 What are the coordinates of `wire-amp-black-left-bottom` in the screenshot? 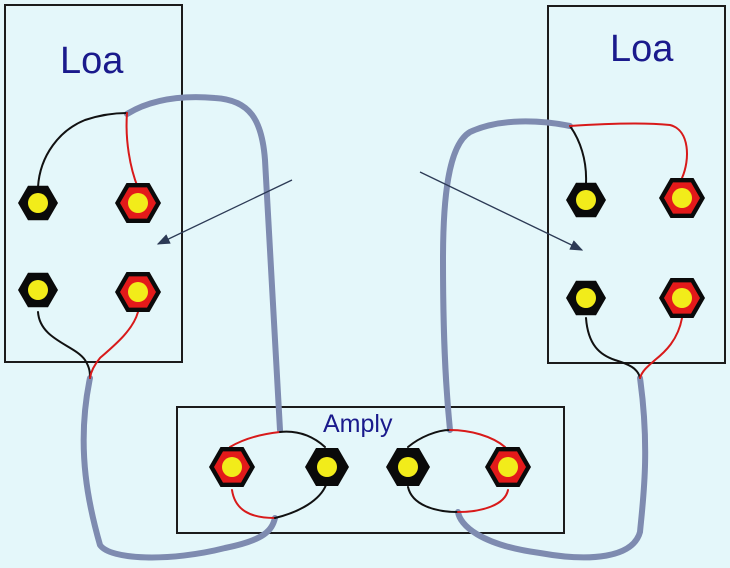 It's located at (300, 501).